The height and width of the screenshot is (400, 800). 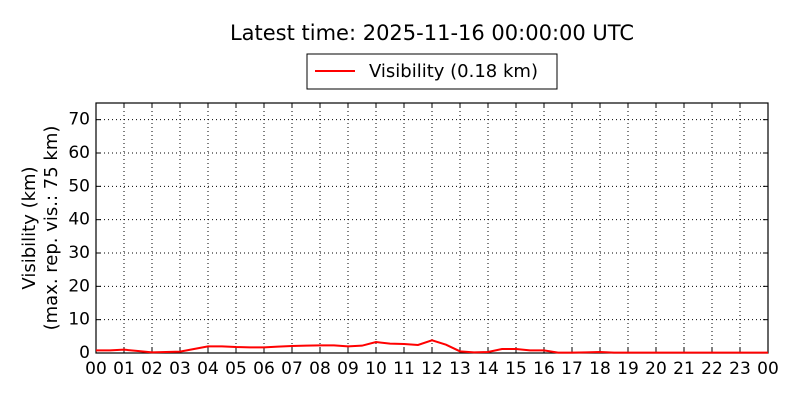 What do you see at coordinates (656, 369) in the screenshot?
I see `x-tick-label: 20` at bounding box center [656, 369].